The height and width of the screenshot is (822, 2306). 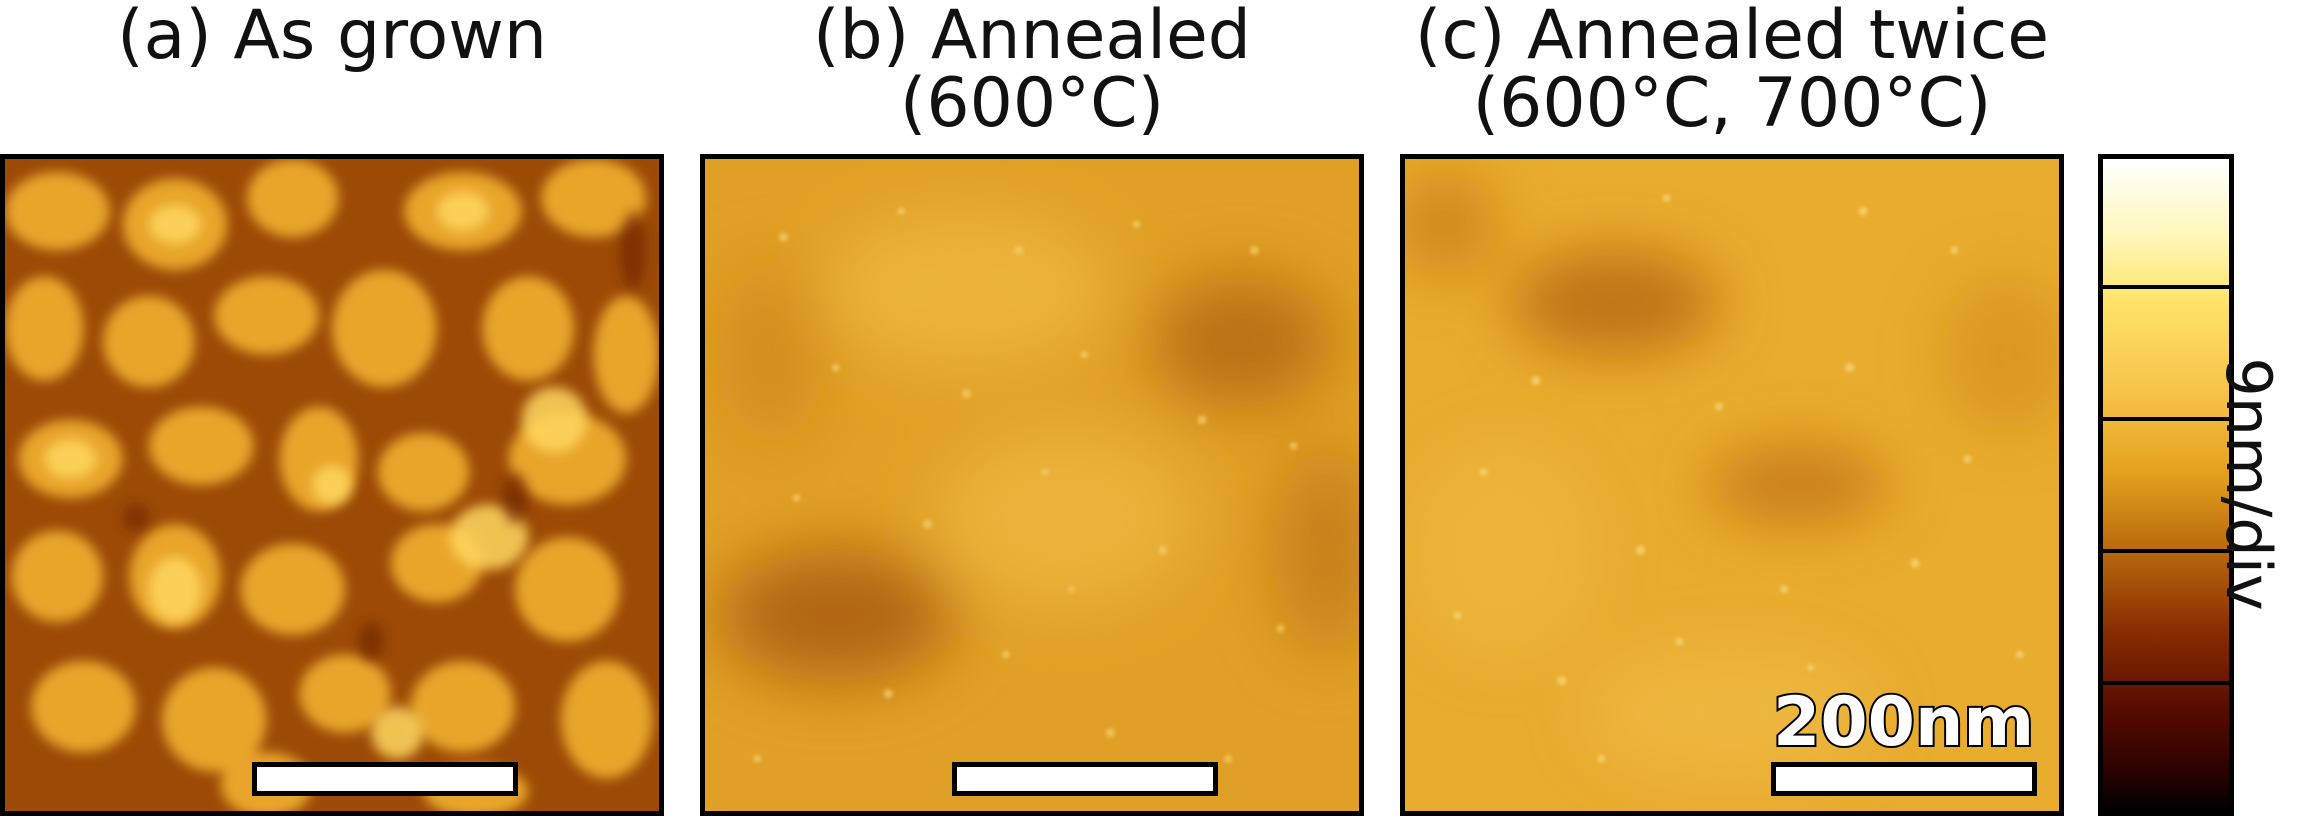 I want to click on scale-bar-c, so click(x=1904, y=779).